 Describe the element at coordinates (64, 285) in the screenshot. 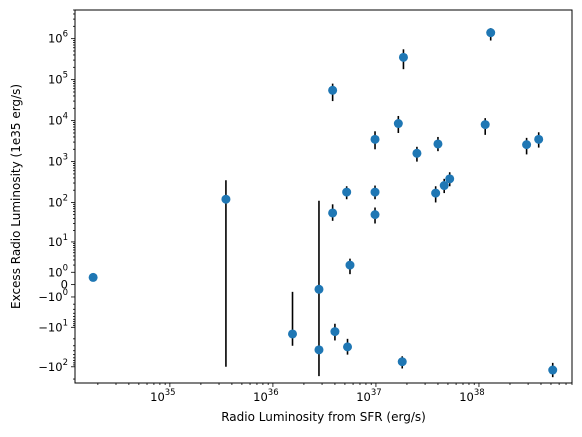

I see `y-tick-label: 0` at that location.